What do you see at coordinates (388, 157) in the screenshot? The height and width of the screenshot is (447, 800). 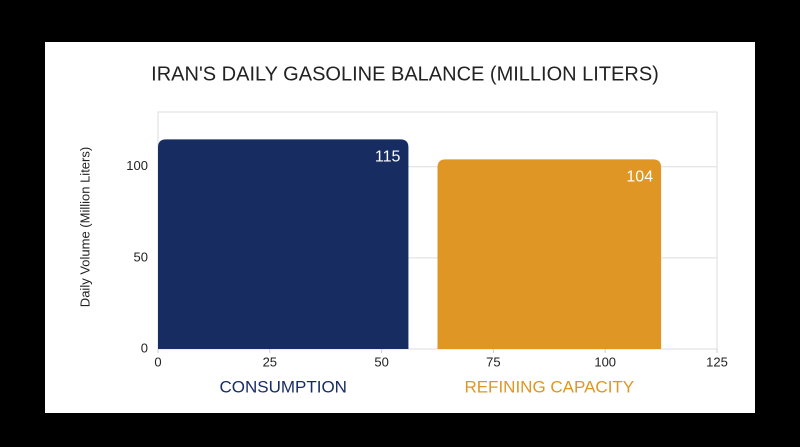 I see `value-label: 115` at bounding box center [388, 157].